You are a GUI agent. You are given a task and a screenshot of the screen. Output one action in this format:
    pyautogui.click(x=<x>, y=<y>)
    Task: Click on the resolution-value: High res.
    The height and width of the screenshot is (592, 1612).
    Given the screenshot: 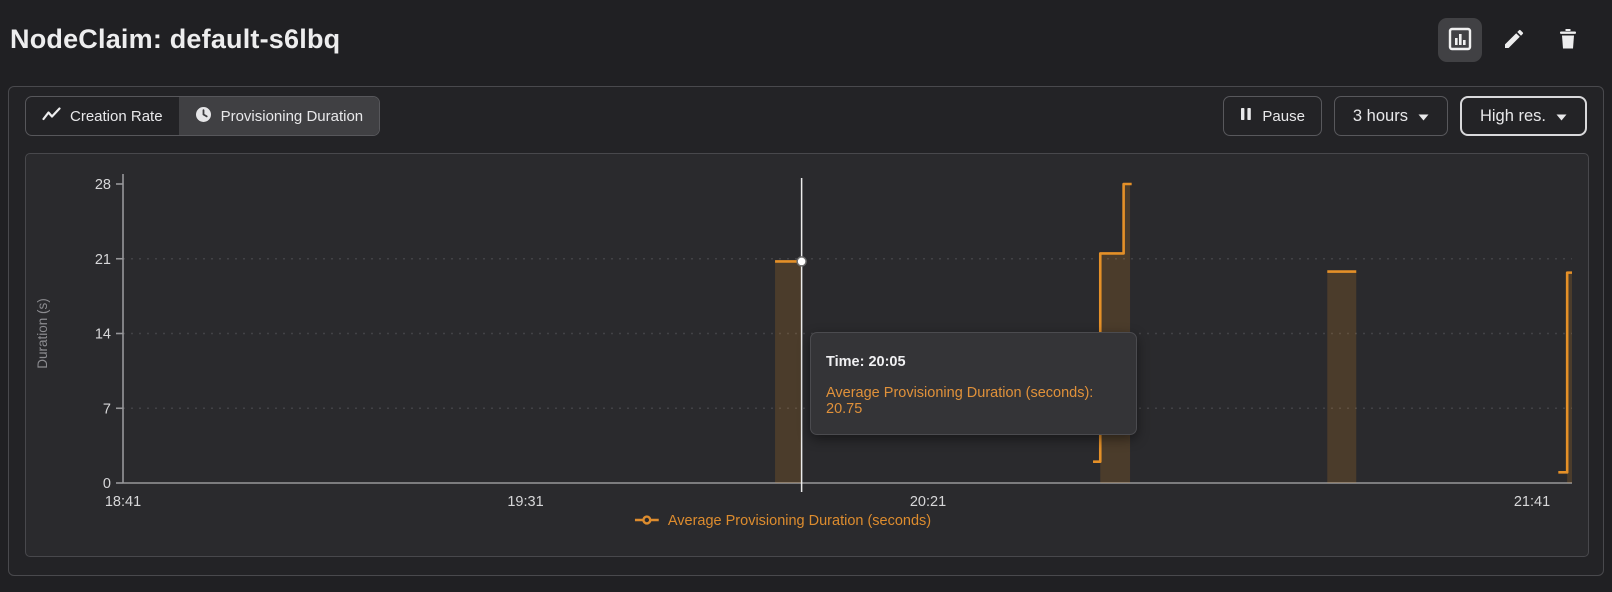 What is the action you would take?
    pyautogui.click(x=1512, y=115)
    